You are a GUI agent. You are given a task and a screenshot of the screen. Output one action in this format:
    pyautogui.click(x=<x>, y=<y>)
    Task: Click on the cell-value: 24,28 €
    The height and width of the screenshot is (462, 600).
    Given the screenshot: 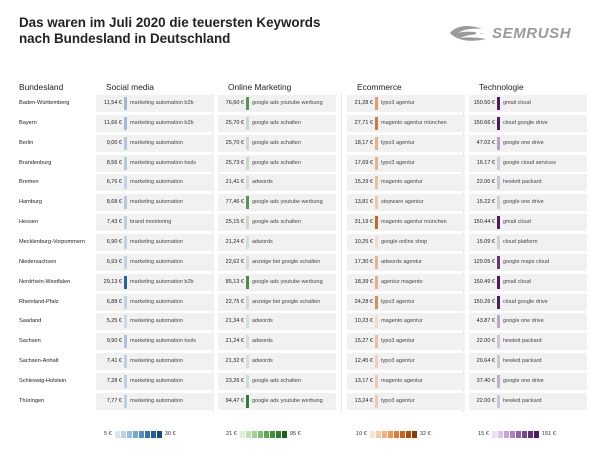 What is the action you would take?
    pyautogui.click(x=363, y=301)
    